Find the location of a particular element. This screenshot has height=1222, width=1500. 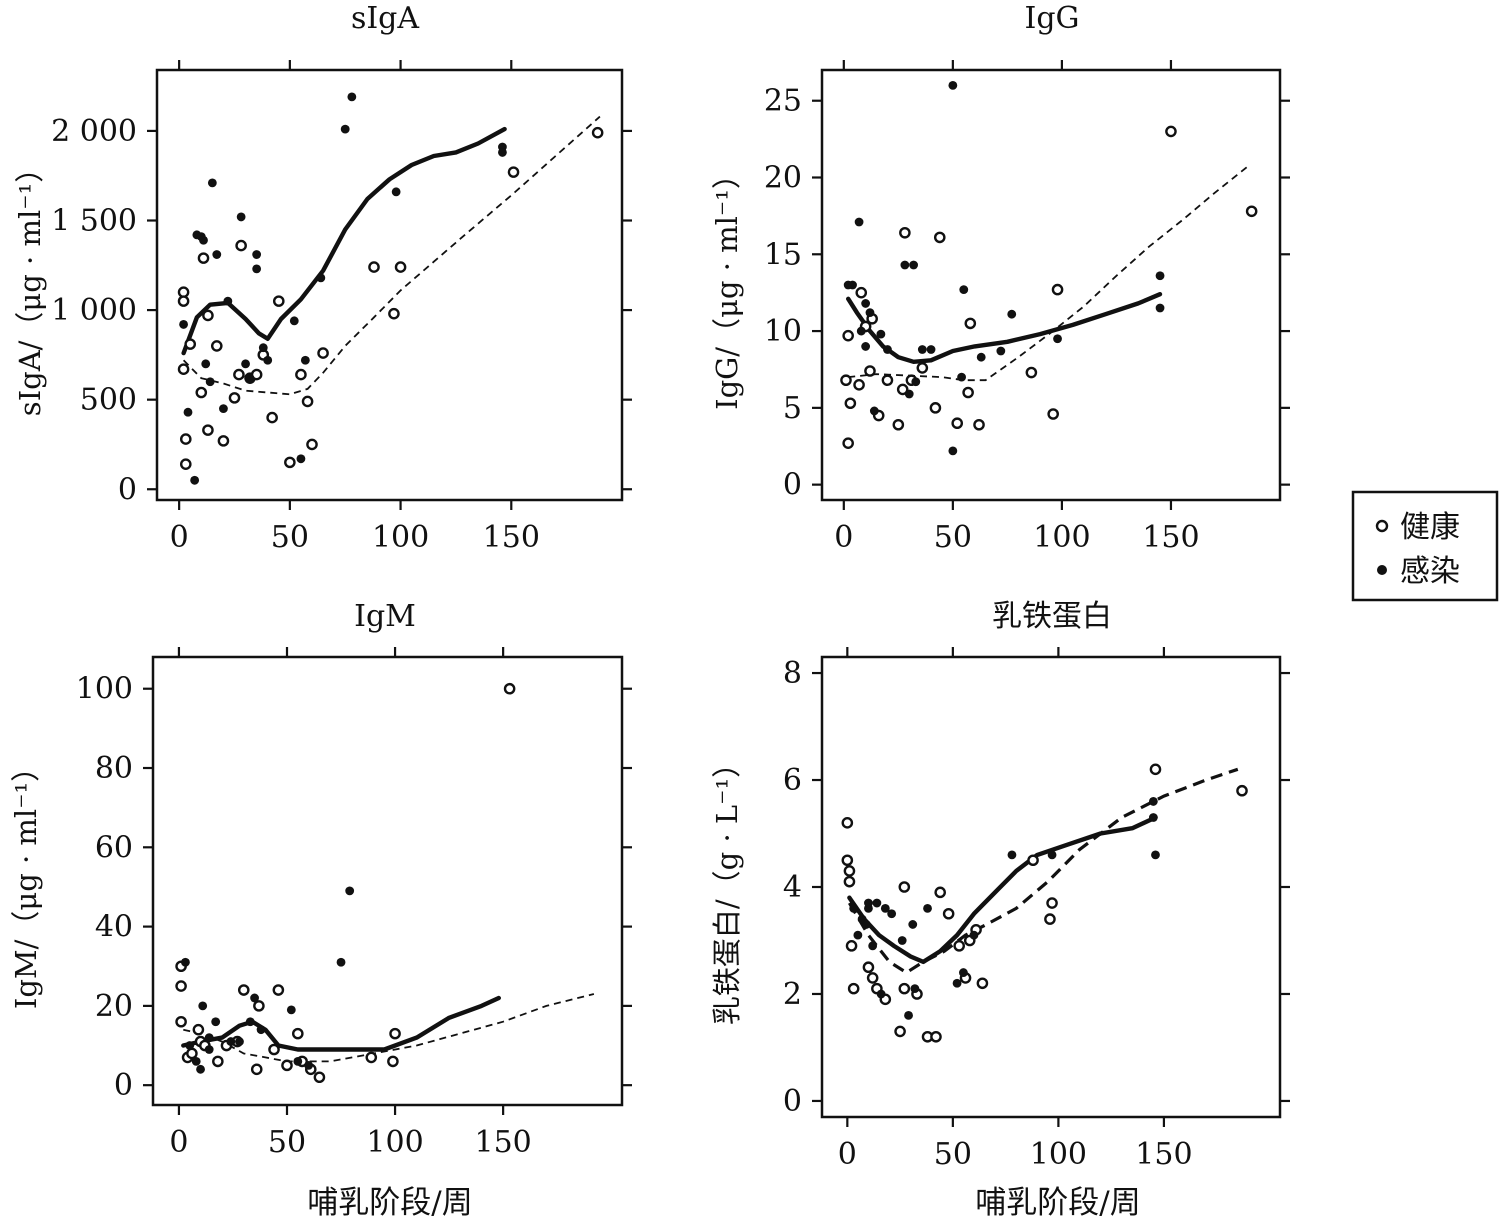

y-tick-label: 500 is located at coordinates (108, 400).